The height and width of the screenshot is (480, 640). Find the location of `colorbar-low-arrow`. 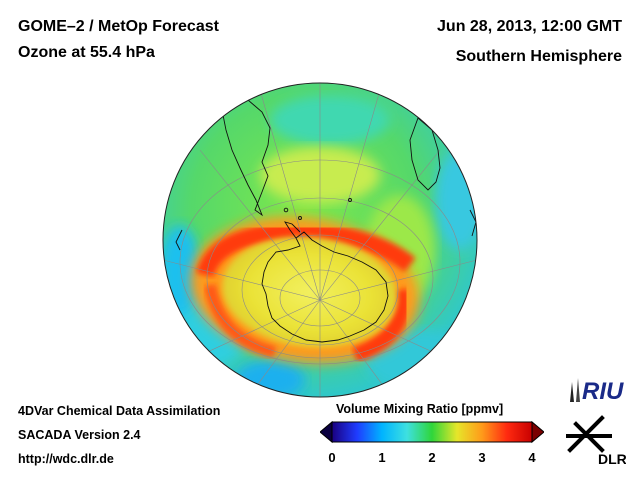

colorbar-low-arrow is located at coordinates (326, 432).